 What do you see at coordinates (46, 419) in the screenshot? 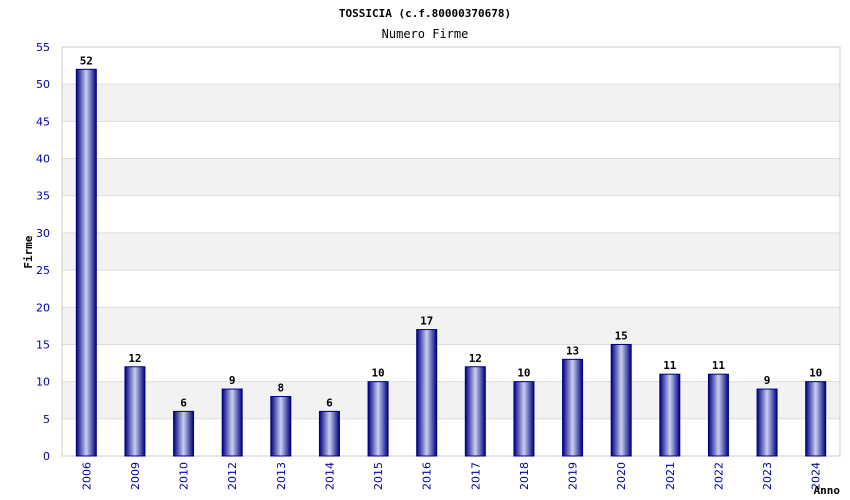
I see `y-tick-label: 5` at bounding box center [46, 419].